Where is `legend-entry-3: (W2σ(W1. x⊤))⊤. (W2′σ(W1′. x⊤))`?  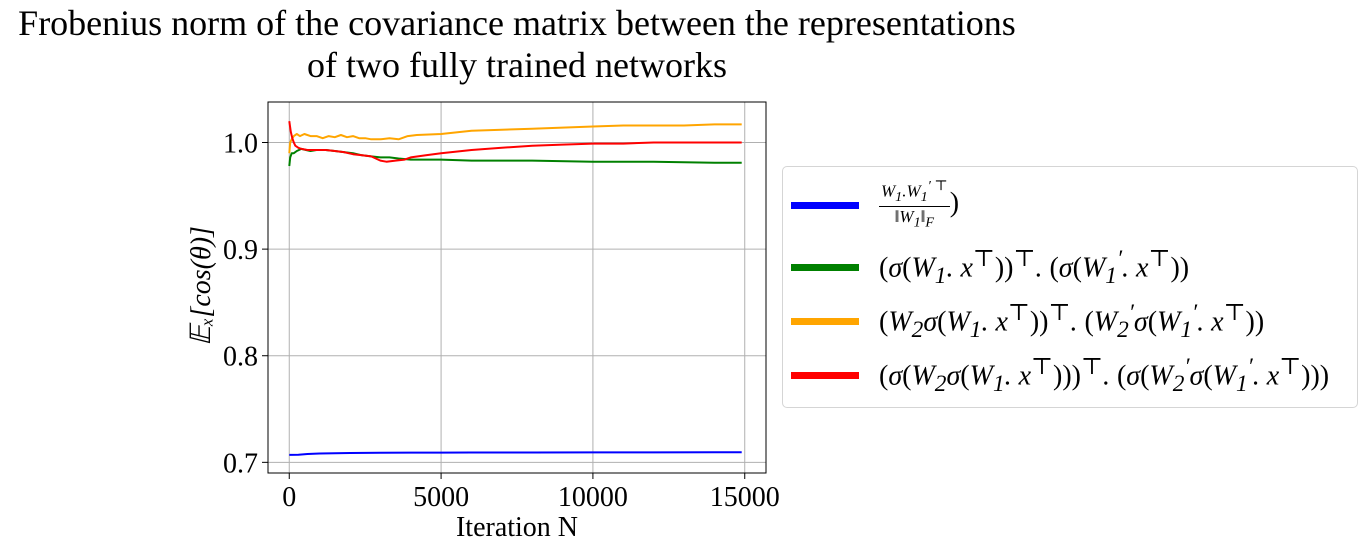
legend-entry-3: (W2σ(W1. x⊤))⊤. (W2′σ(W1′. x⊤)) is located at coordinates (1023, 321).